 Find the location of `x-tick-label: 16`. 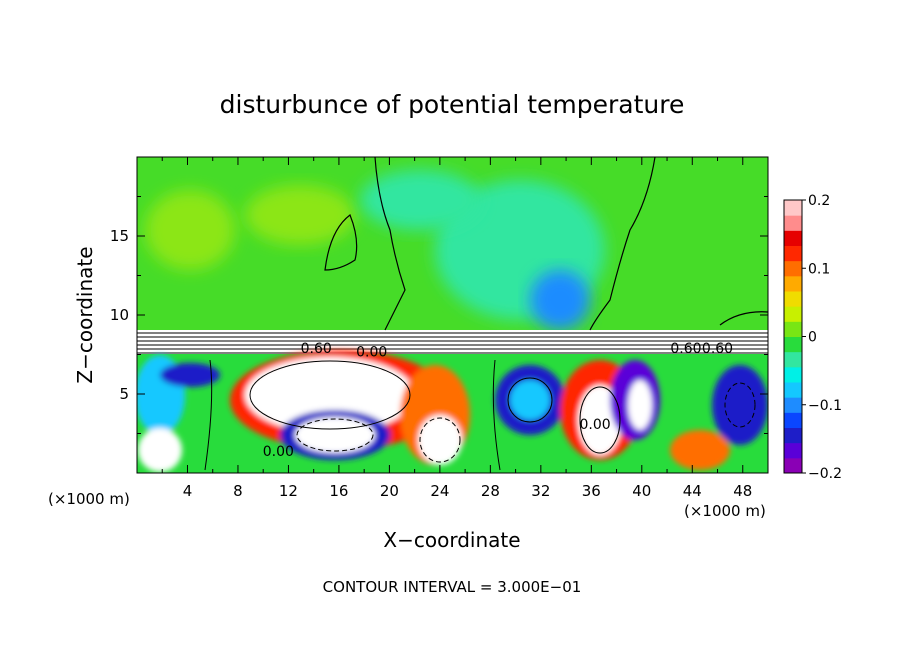

x-tick-label: 16 is located at coordinates (338, 491).